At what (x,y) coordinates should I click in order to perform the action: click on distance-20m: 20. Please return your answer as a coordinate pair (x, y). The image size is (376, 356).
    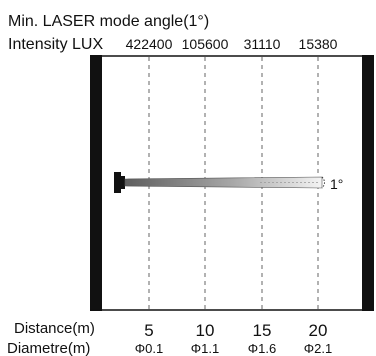
    Looking at the image, I should click on (318, 330).